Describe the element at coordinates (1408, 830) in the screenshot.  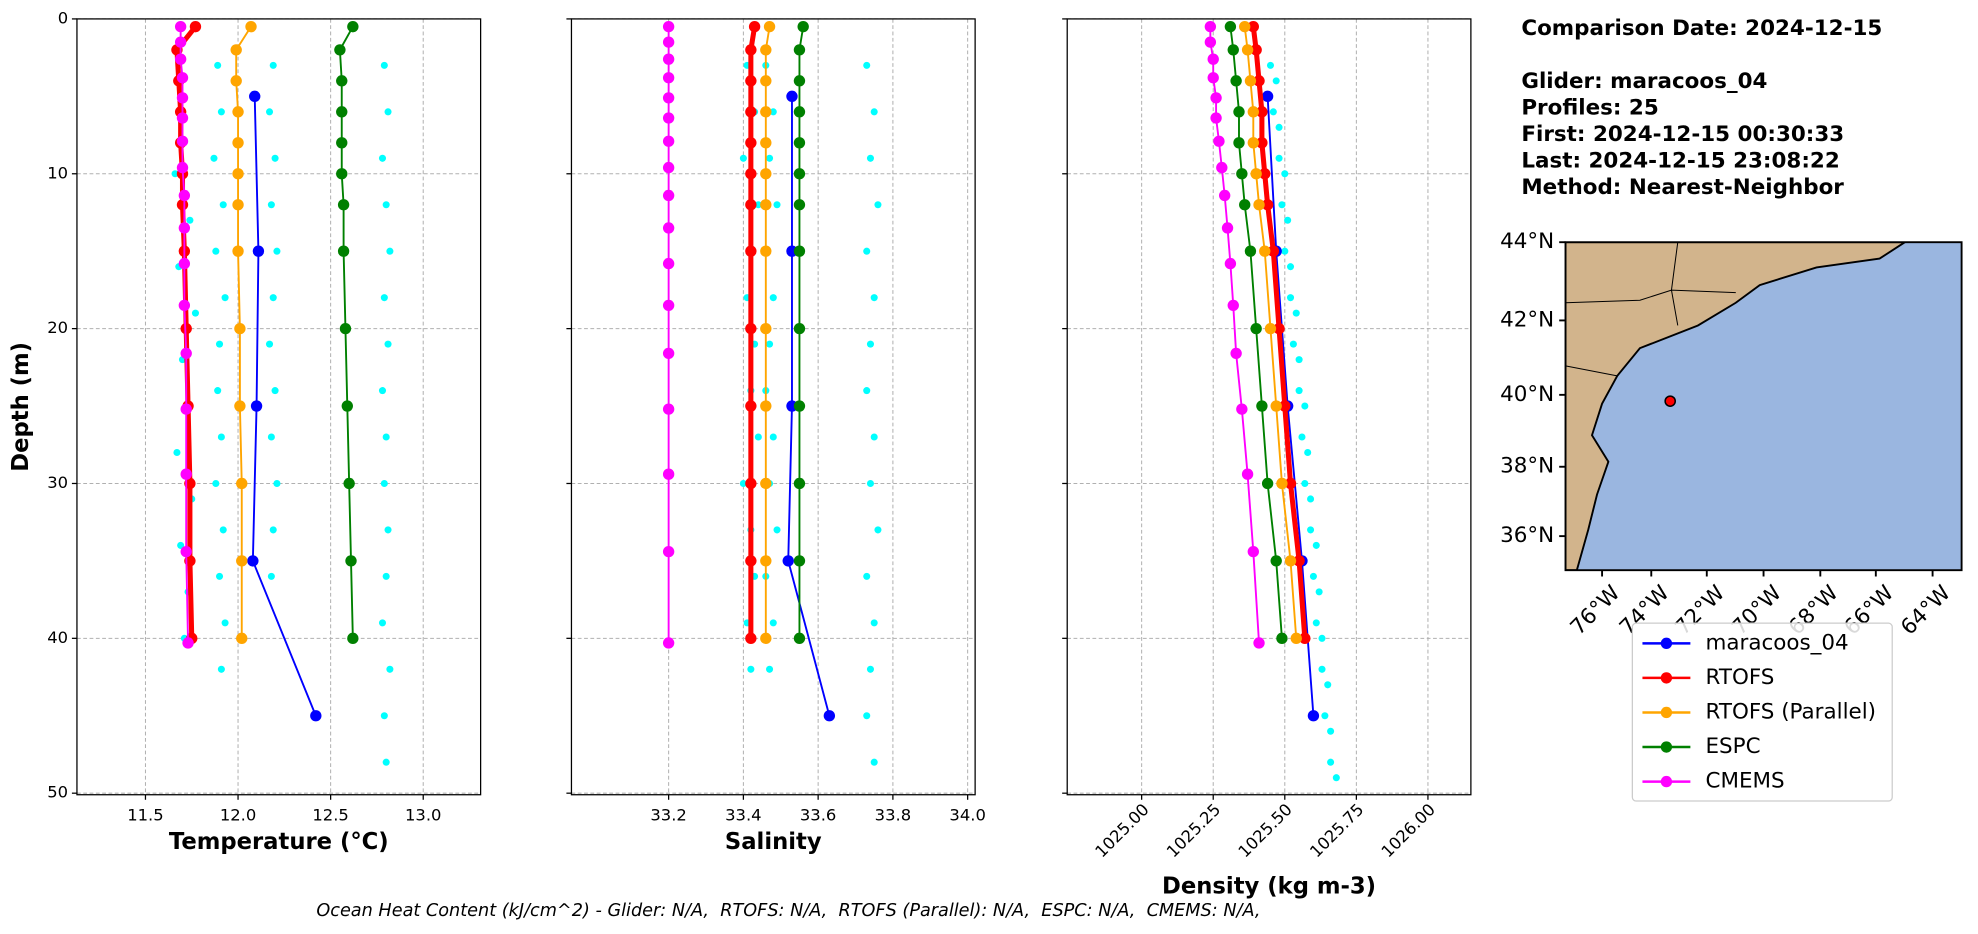
I see `x-tick-label: 1026.00` at that location.